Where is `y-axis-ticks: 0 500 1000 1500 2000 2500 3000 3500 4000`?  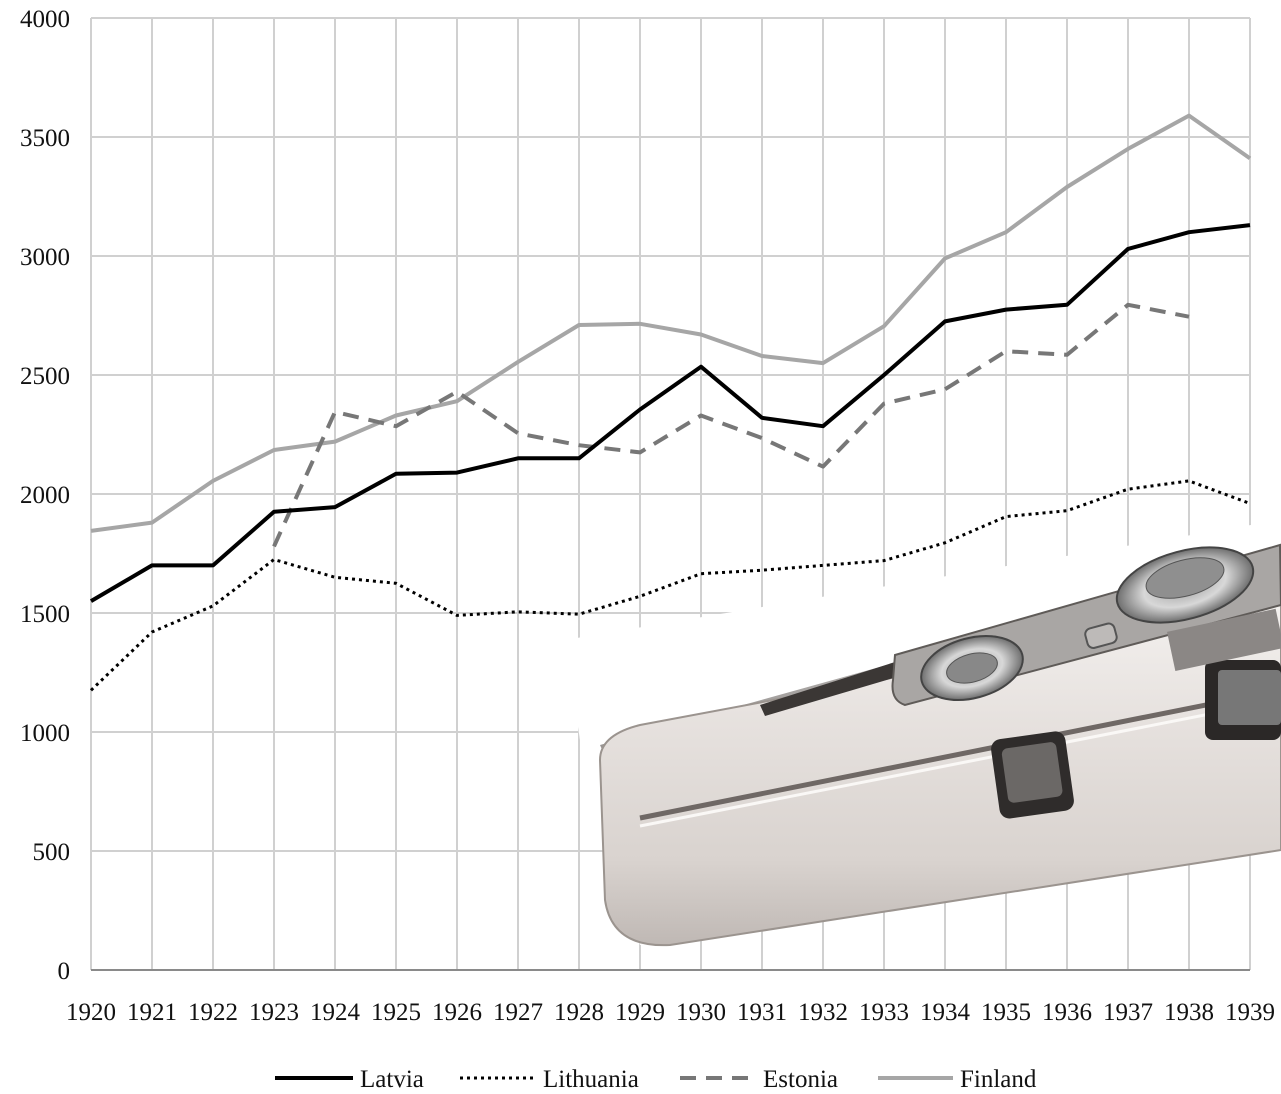 y-axis-ticks: 0 500 1000 1500 2000 2500 3000 3500 4000 is located at coordinates (45, 495).